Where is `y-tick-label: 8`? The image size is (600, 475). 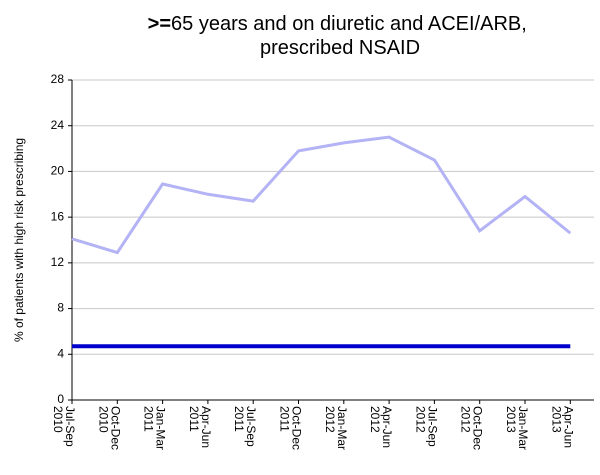 y-tick-label: 8 is located at coordinates (60, 308).